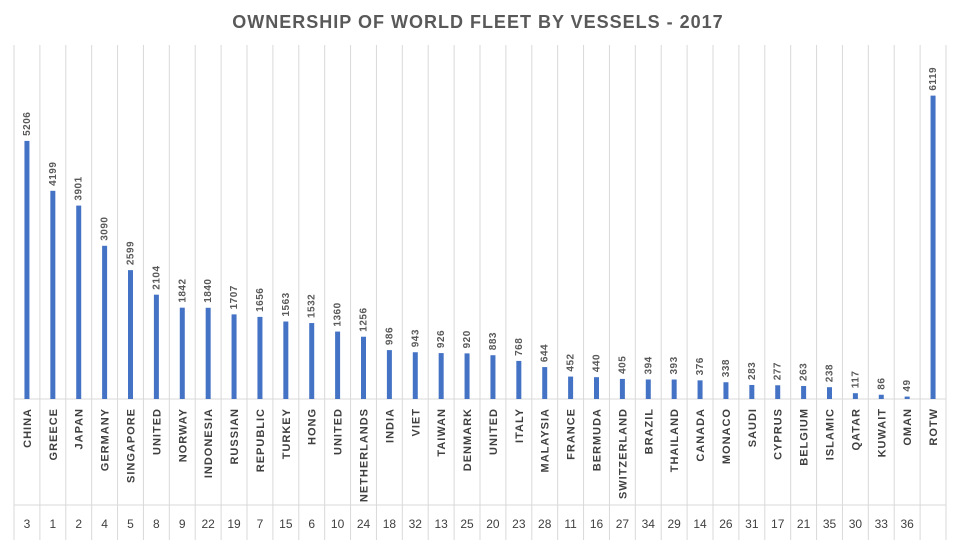  Describe the element at coordinates (260, 300) in the screenshot. I see `value-label: 1656` at that location.